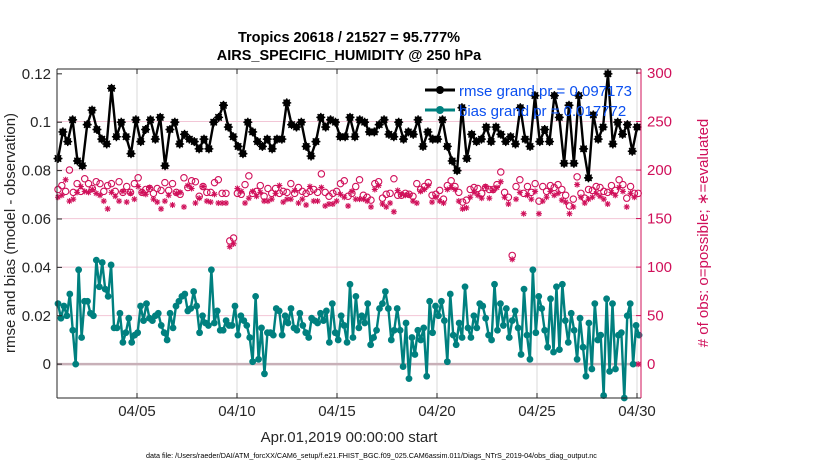 This screenshot has width=830, height=470. Describe the element at coordinates (545, 91) in the screenshot. I see `legend-label-rmse: rmse grand pr = 0.097173` at that location.